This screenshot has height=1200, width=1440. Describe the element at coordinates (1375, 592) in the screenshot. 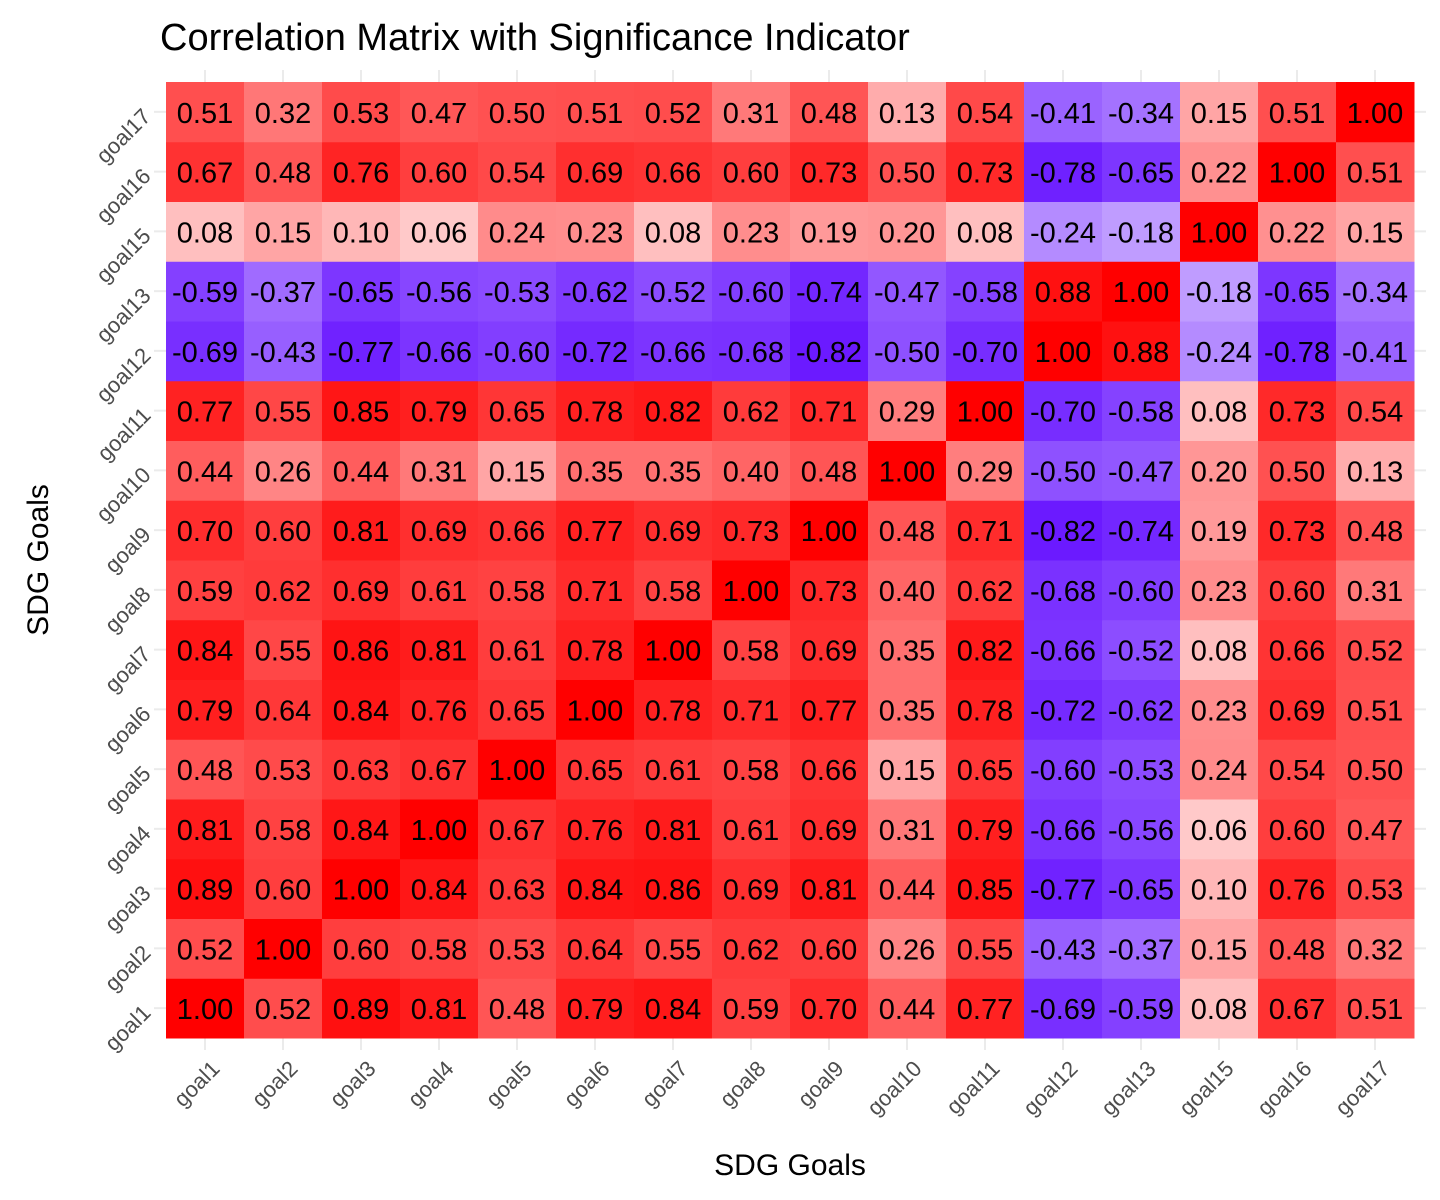

I see `cell-value-label: 0.31` at that location.